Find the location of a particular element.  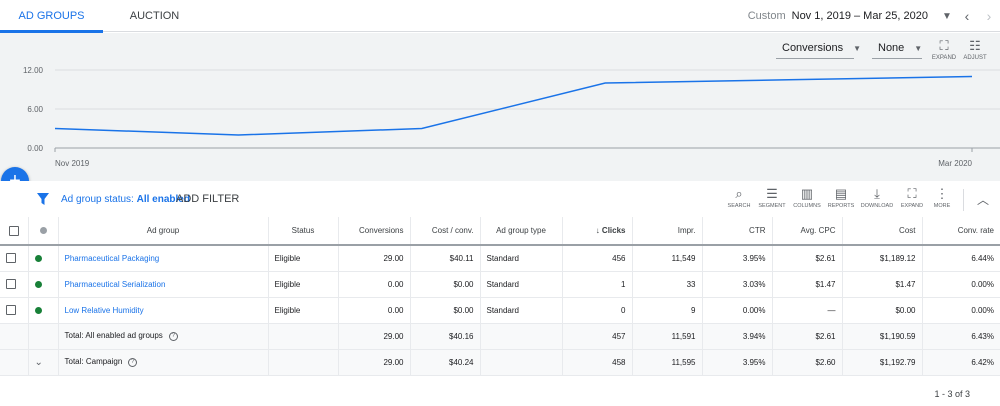

status-filter-value: All enabled is located at coordinates (163, 199).